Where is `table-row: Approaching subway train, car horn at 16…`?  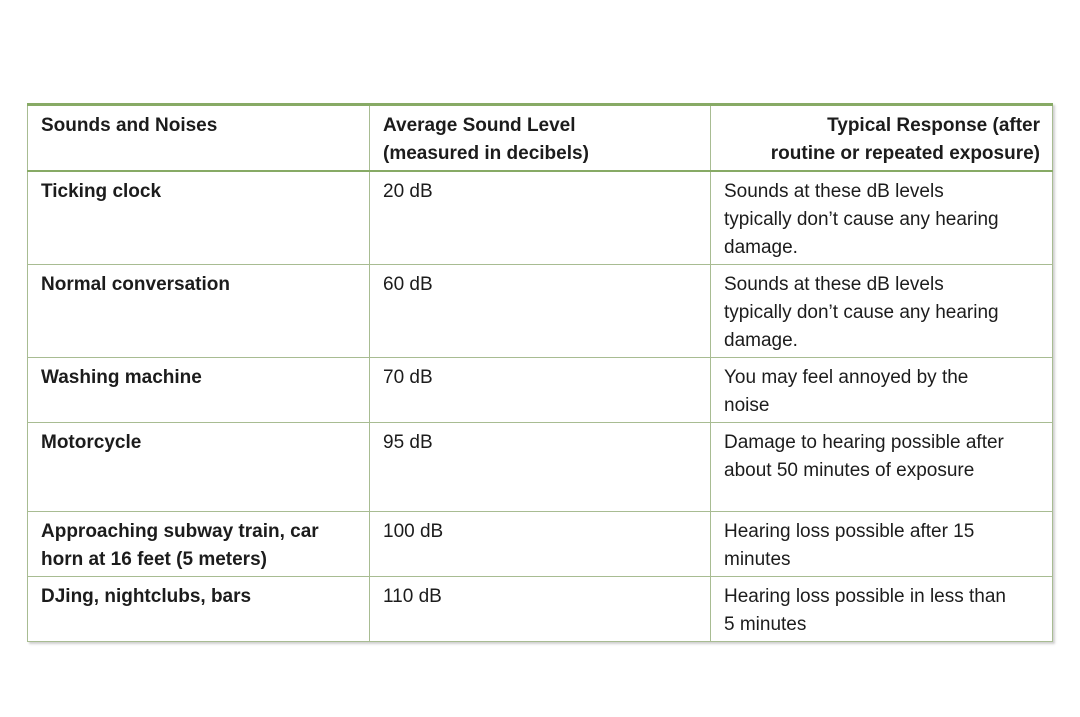
table-row: Approaching subway train, car horn at 16… is located at coordinates (540, 544).